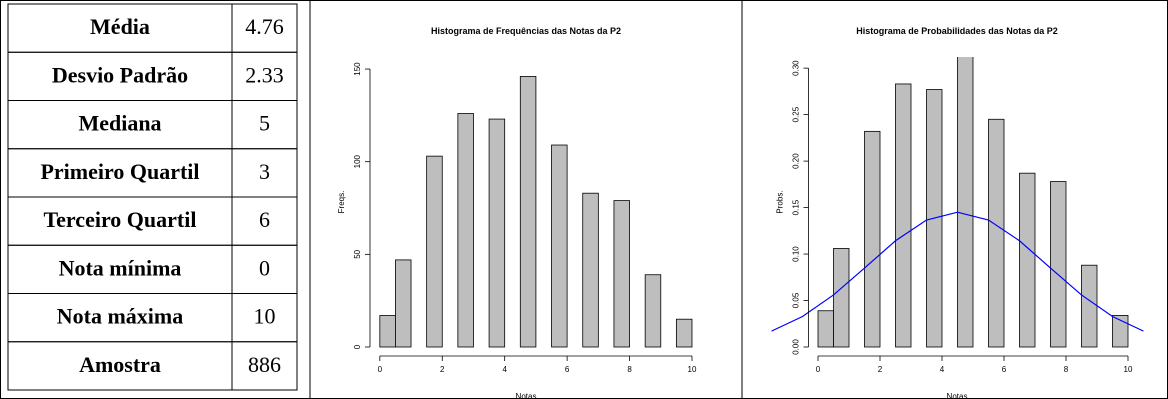  What do you see at coordinates (119, 123) in the screenshot?
I see `row-label: Mediana` at bounding box center [119, 123].